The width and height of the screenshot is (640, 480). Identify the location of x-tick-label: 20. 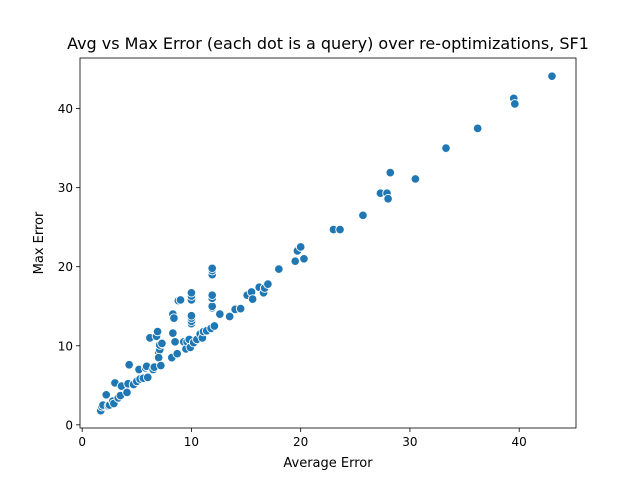
(300, 442).